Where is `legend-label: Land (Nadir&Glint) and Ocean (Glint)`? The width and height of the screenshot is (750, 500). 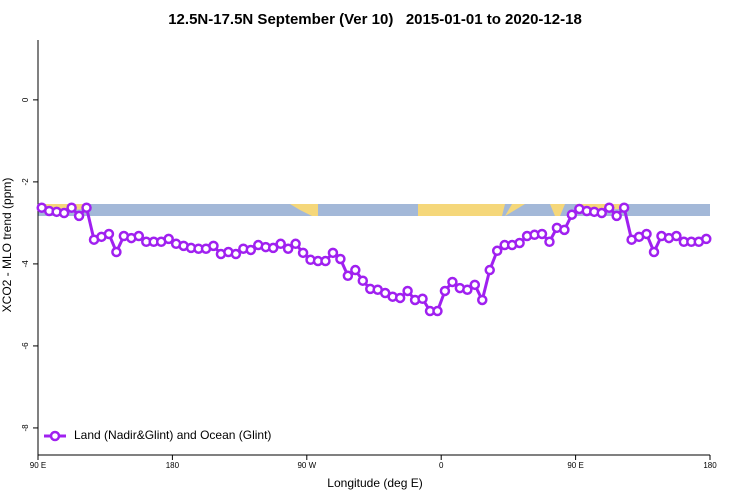
legend-label: Land (Nadir&Glint) and Ocean (Glint) is located at coordinates (172, 435).